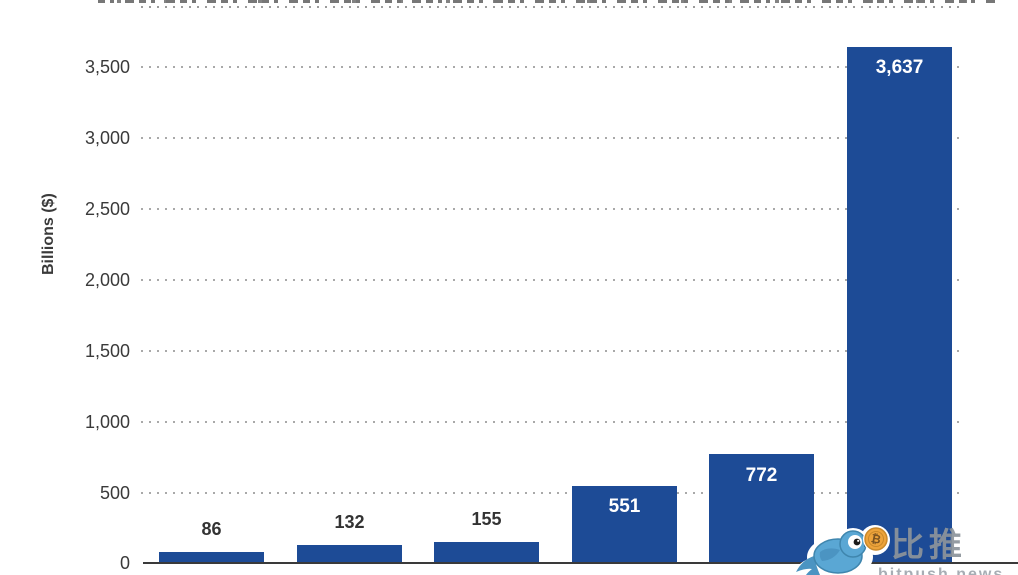  What do you see at coordinates (114, 493) in the screenshot?
I see `y-tick-label: 500` at bounding box center [114, 493].